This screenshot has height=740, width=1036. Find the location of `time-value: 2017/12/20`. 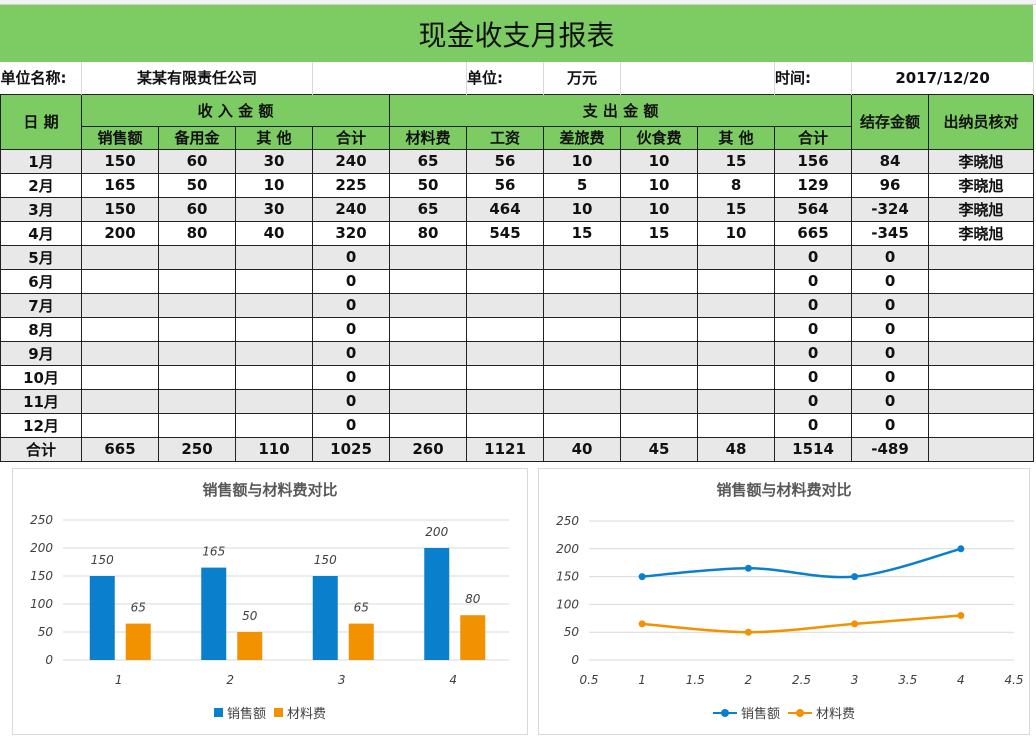

time-value: 2017/12/20 is located at coordinates (943, 78).